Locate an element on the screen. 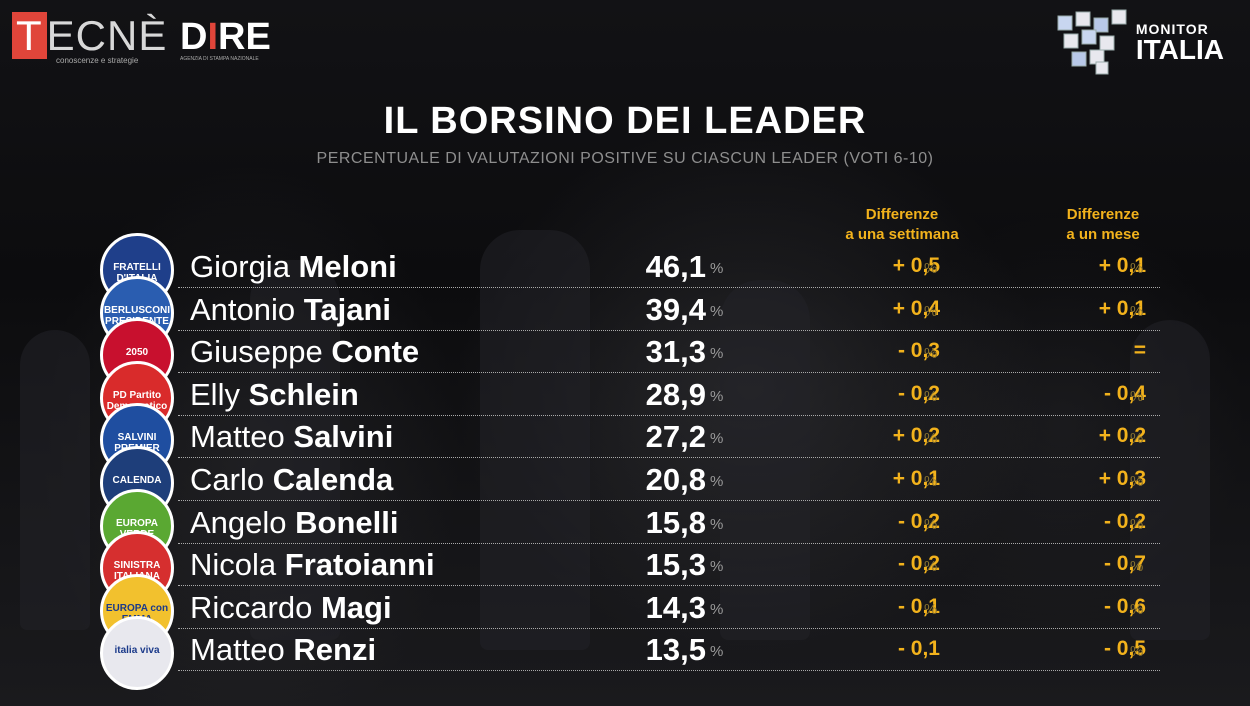 Image resolution: width=1250 pixels, height=706 pixels. leader-last-name: Calenda is located at coordinates (333, 479).